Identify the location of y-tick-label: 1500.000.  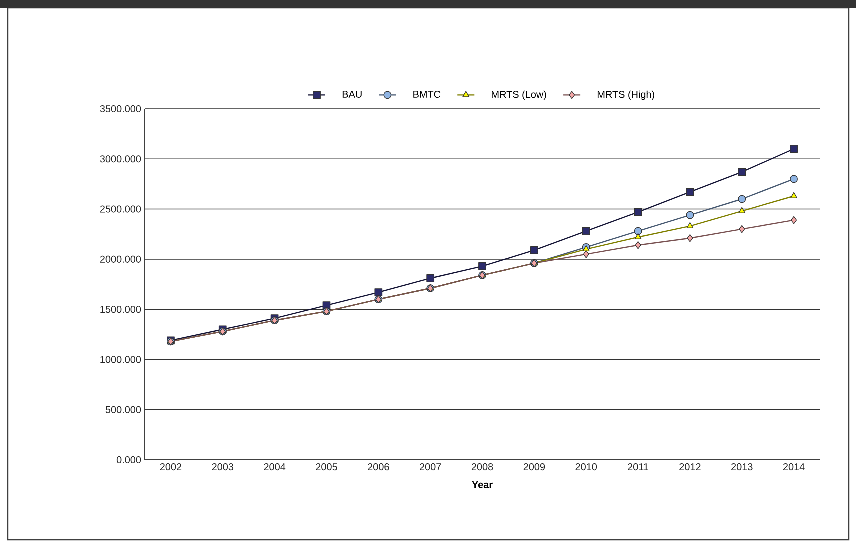
(121, 310).